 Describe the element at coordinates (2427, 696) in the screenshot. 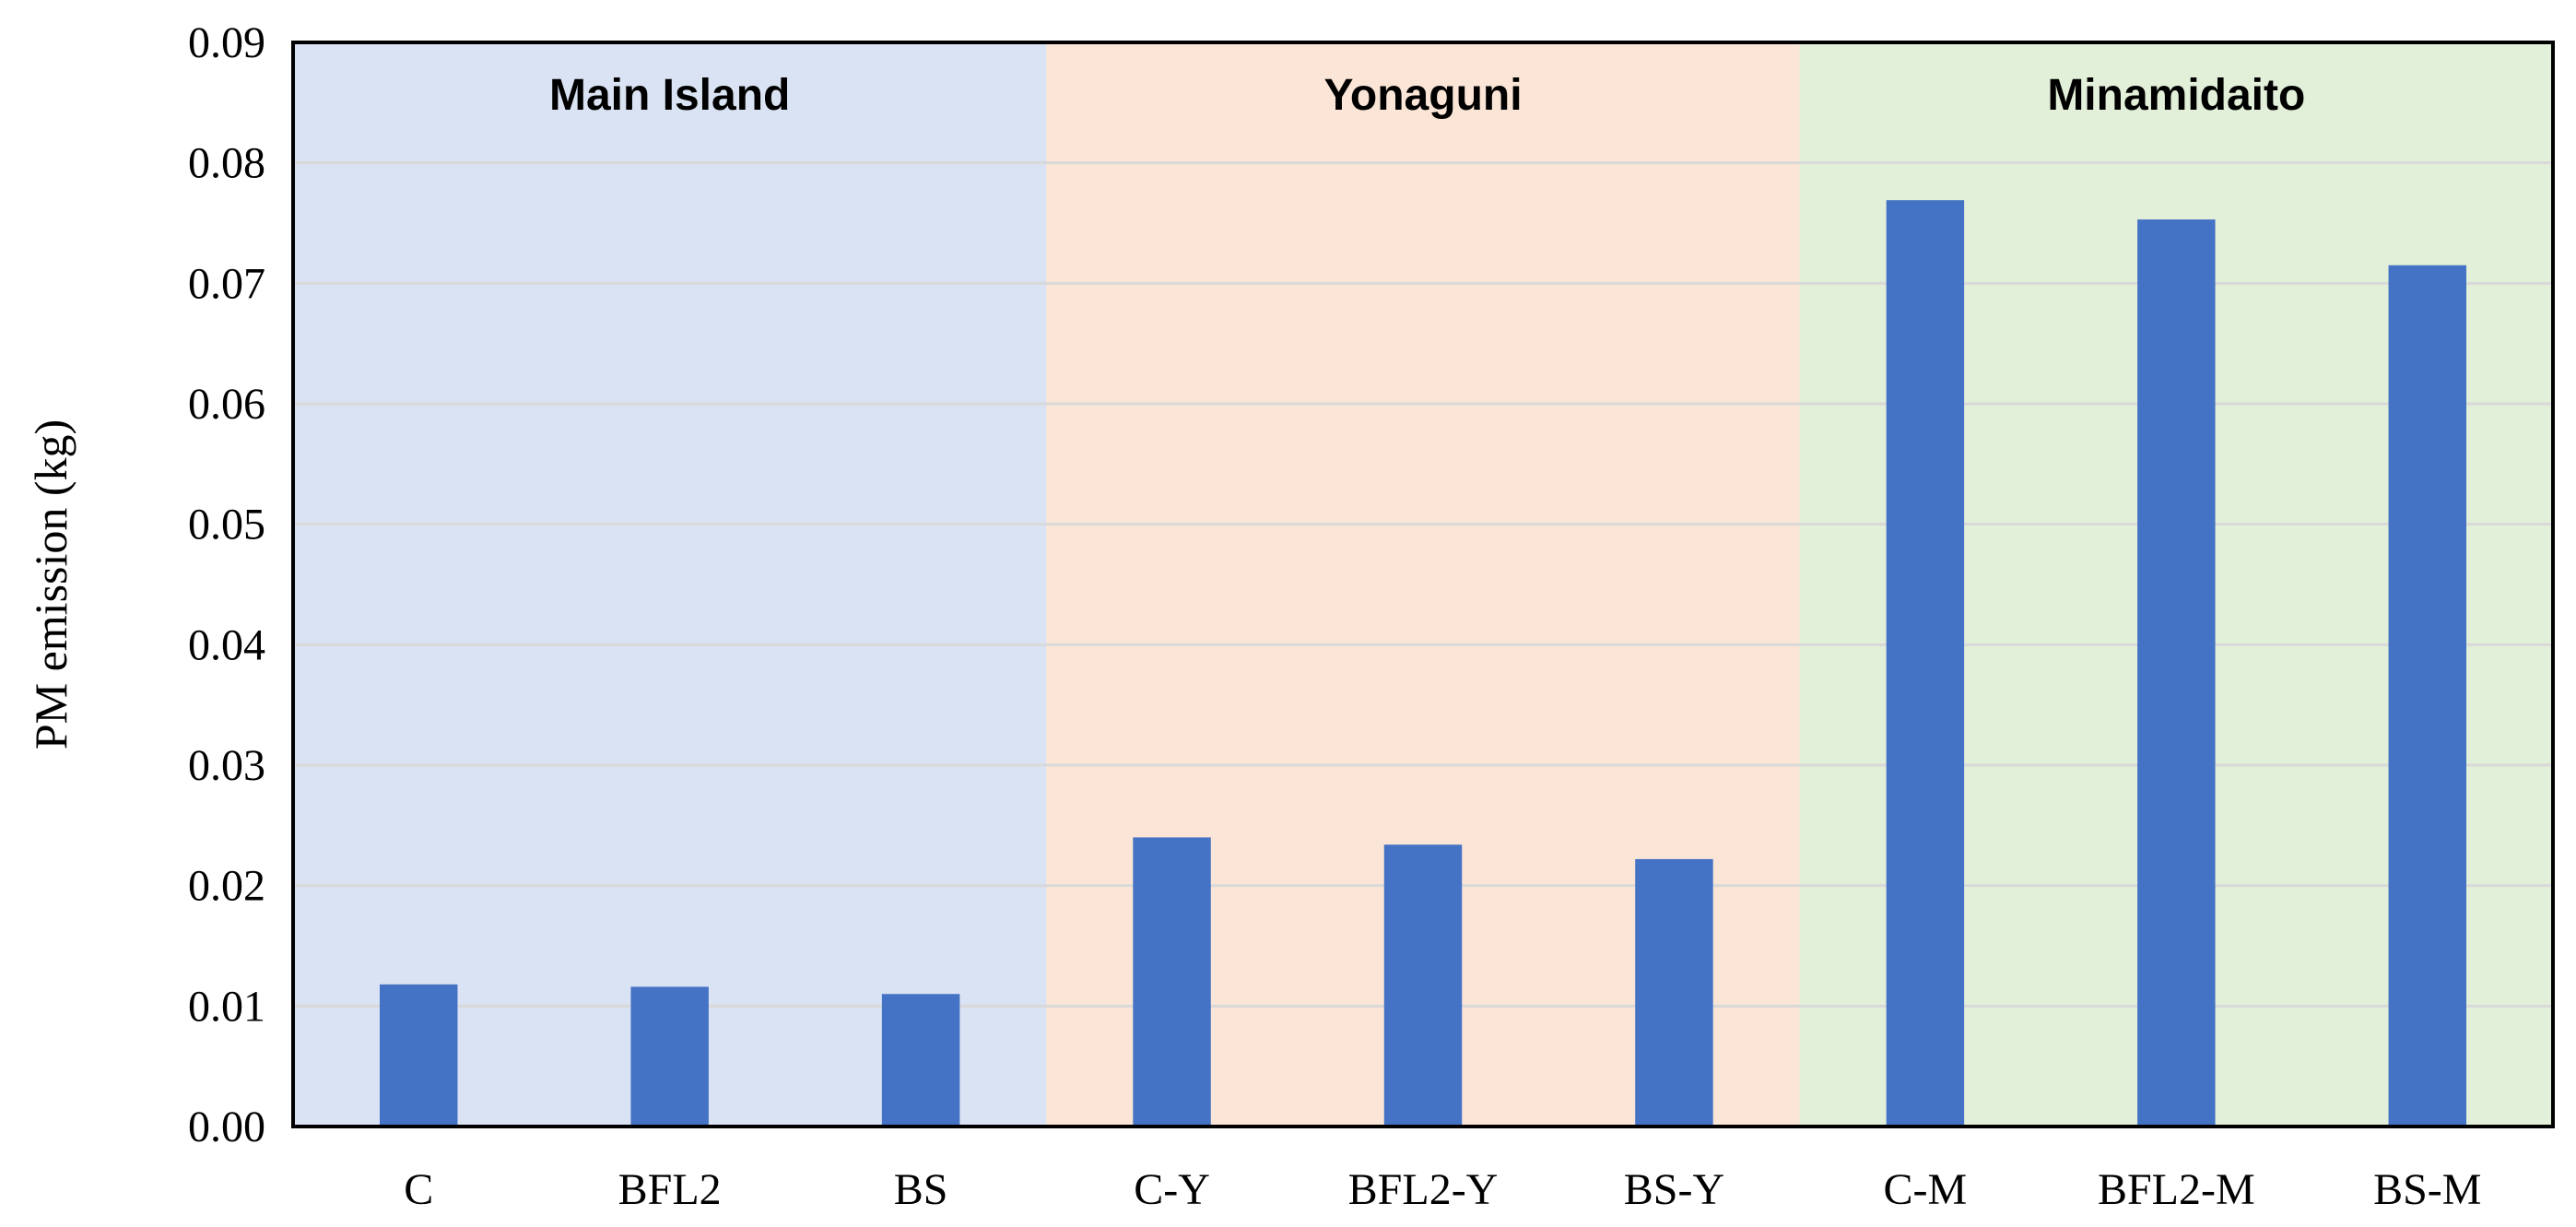

I see `bar-bs-m` at that location.